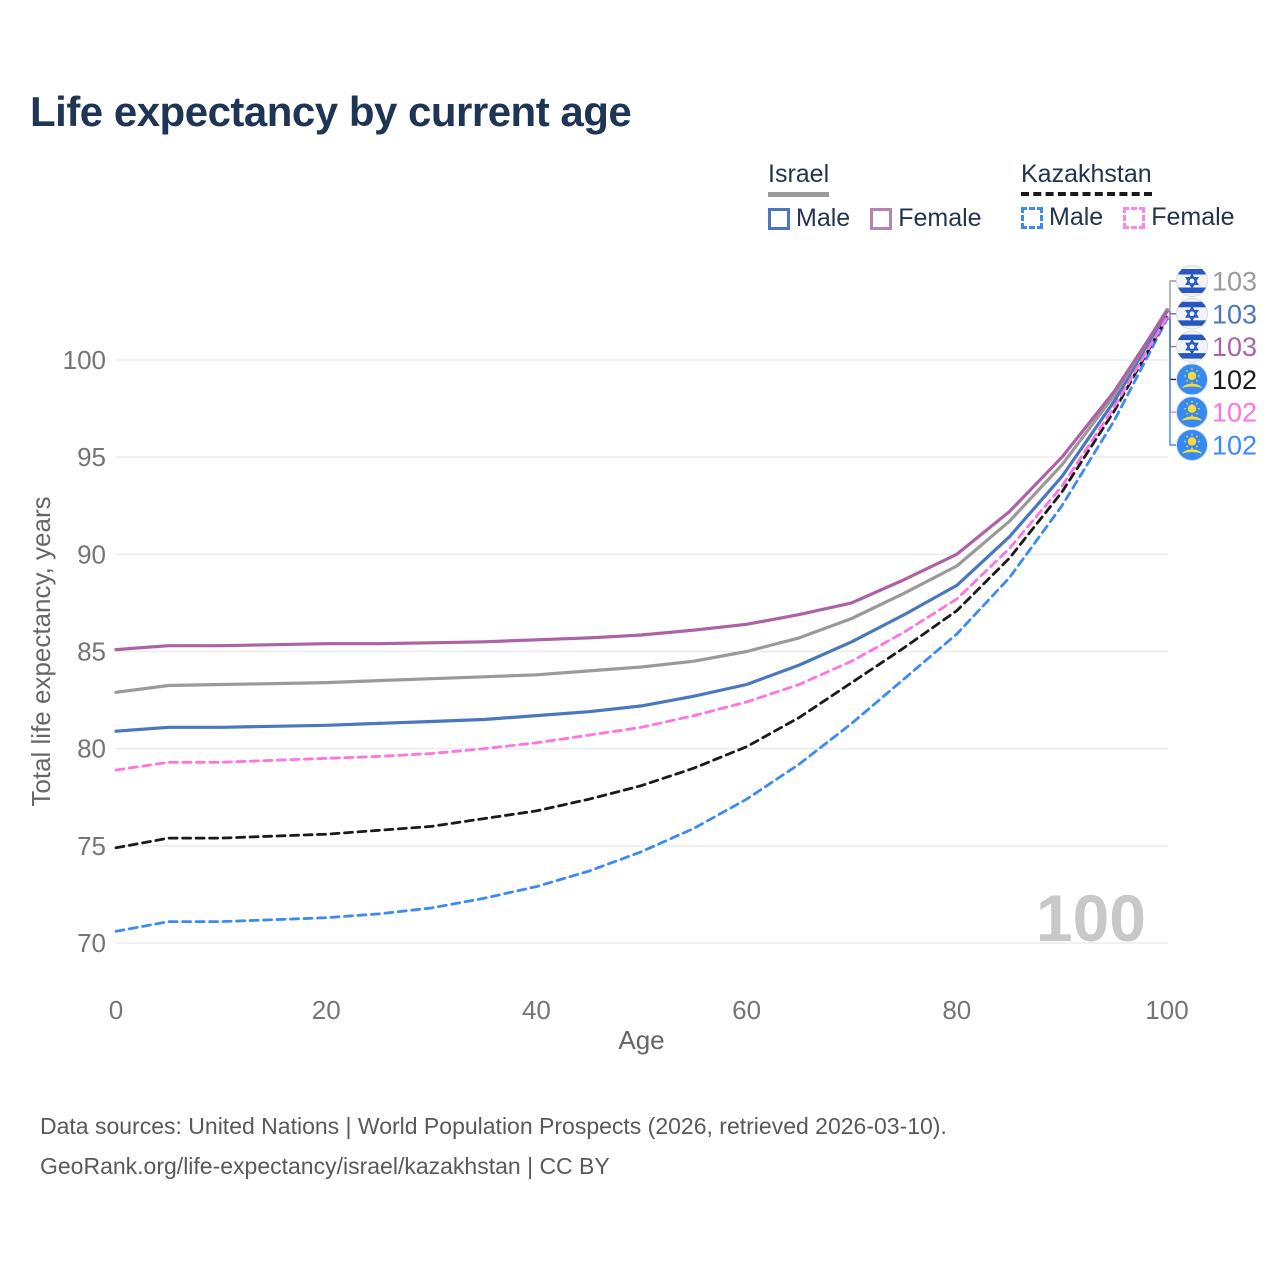  I want to click on y-axis-title: Total life expectancy, years, so click(41, 651).